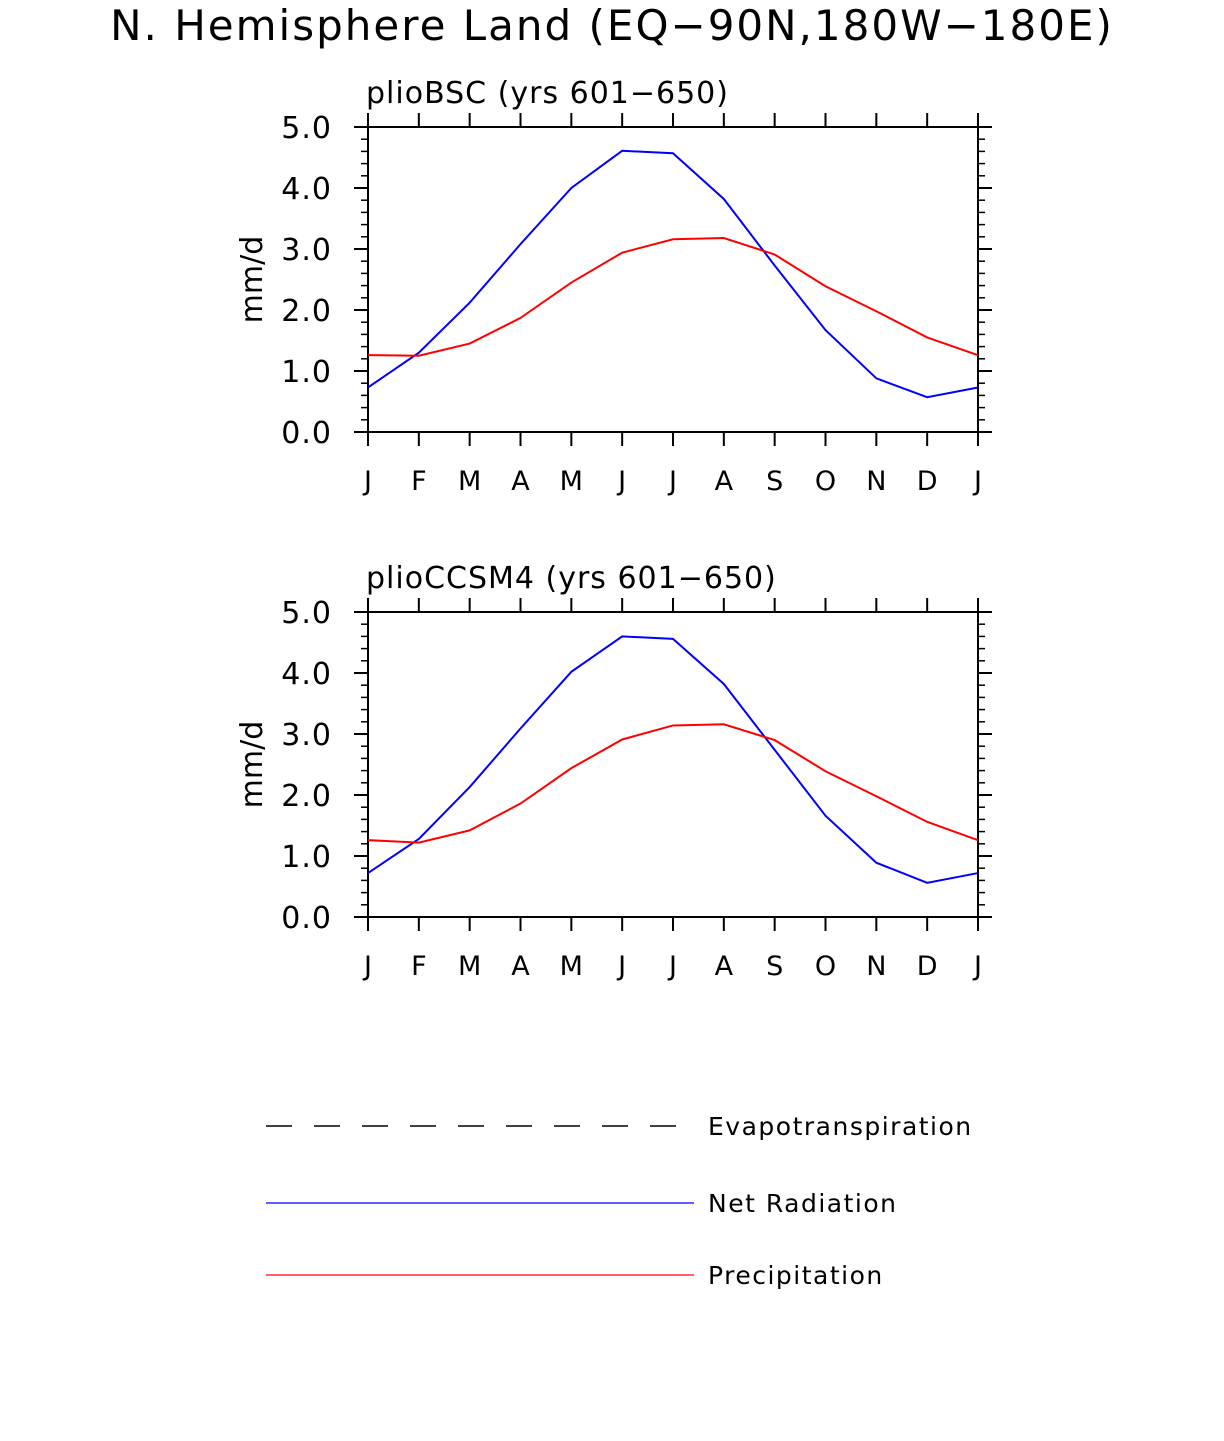 The width and height of the screenshot is (1224, 1441). Describe the element at coordinates (571, 578) in the screenshot. I see `panel-title: plioCCSM4 (yrs 601−650)` at that location.